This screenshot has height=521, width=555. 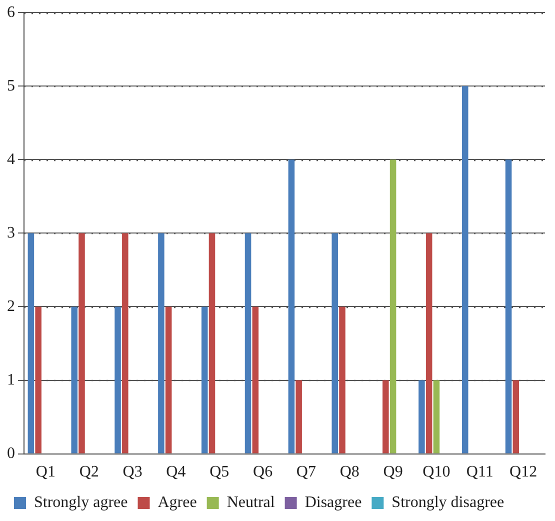 I want to click on y-tick-label: 6, so click(x=11, y=12).